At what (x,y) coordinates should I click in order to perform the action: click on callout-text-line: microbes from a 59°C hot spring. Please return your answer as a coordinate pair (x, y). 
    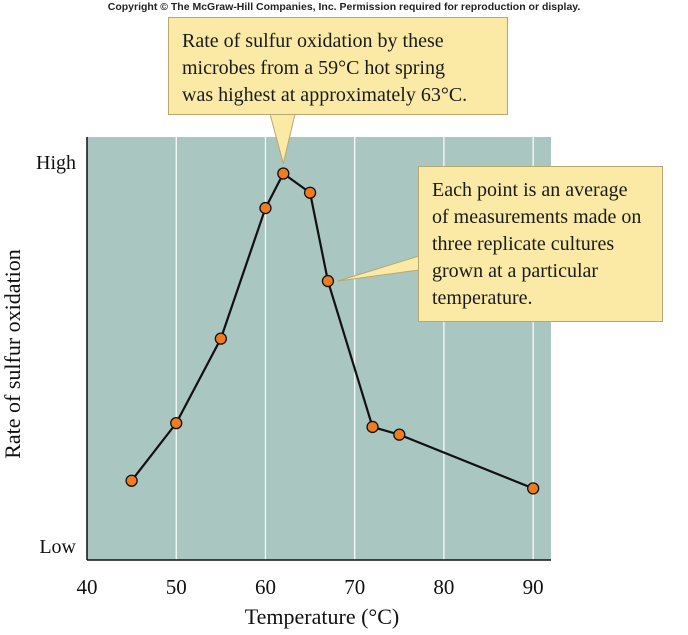
    Looking at the image, I should click on (313, 68).